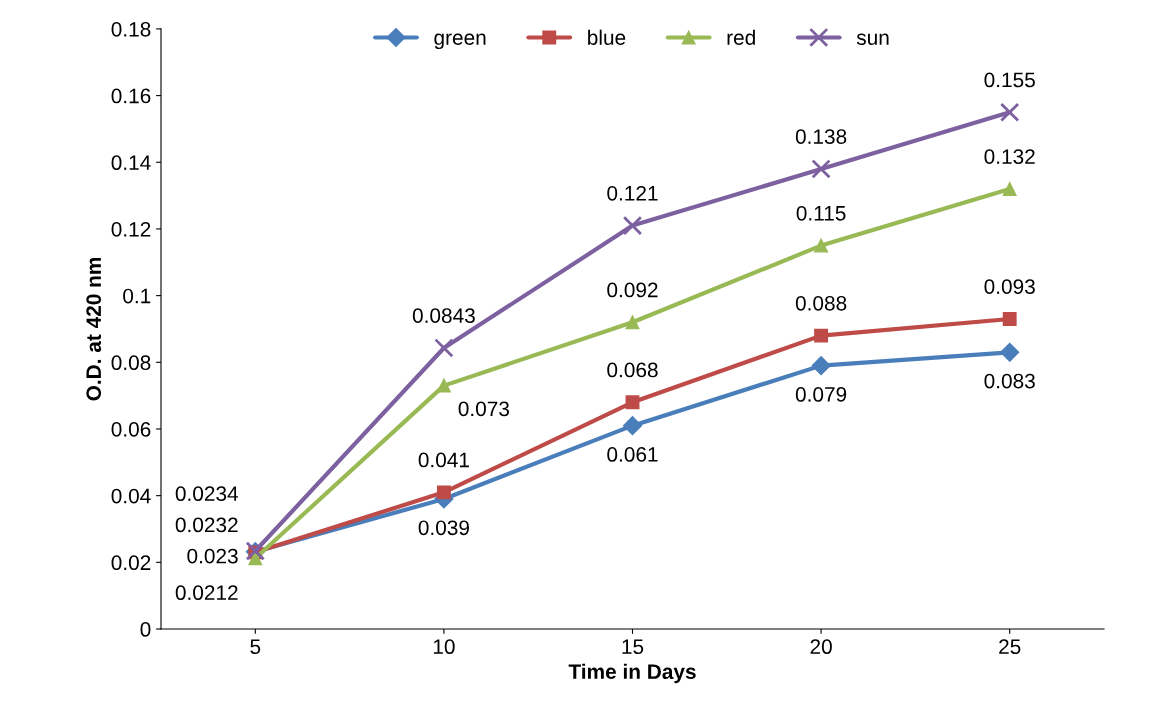 The width and height of the screenshot is (1150, 723). I want to click on data-label: 0.0212, so click(206, 593).